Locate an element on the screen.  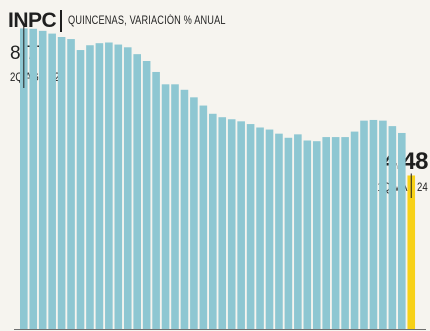
start-value-label: 8.77 is located at coordinates (28, 53).